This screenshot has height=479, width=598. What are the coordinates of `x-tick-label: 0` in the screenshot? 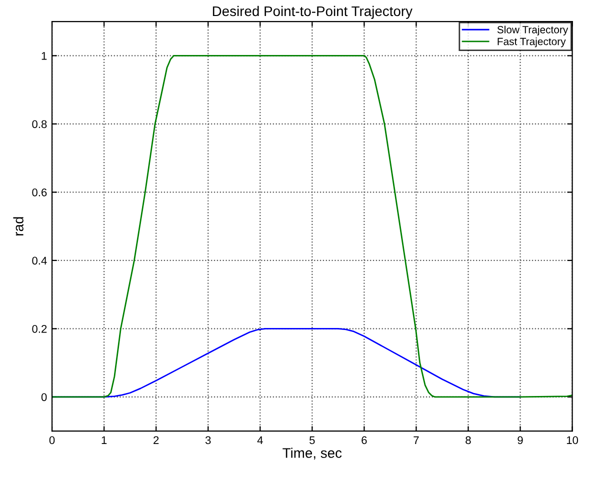 It's located at (52, 440).